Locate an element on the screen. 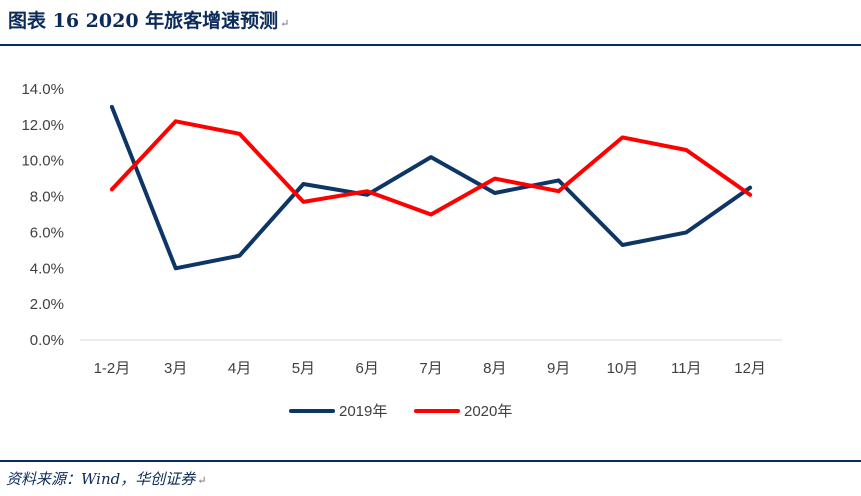 This screenshot has height=496, width=861. legend-label: 2020年 is located at coordinates (488, 411).